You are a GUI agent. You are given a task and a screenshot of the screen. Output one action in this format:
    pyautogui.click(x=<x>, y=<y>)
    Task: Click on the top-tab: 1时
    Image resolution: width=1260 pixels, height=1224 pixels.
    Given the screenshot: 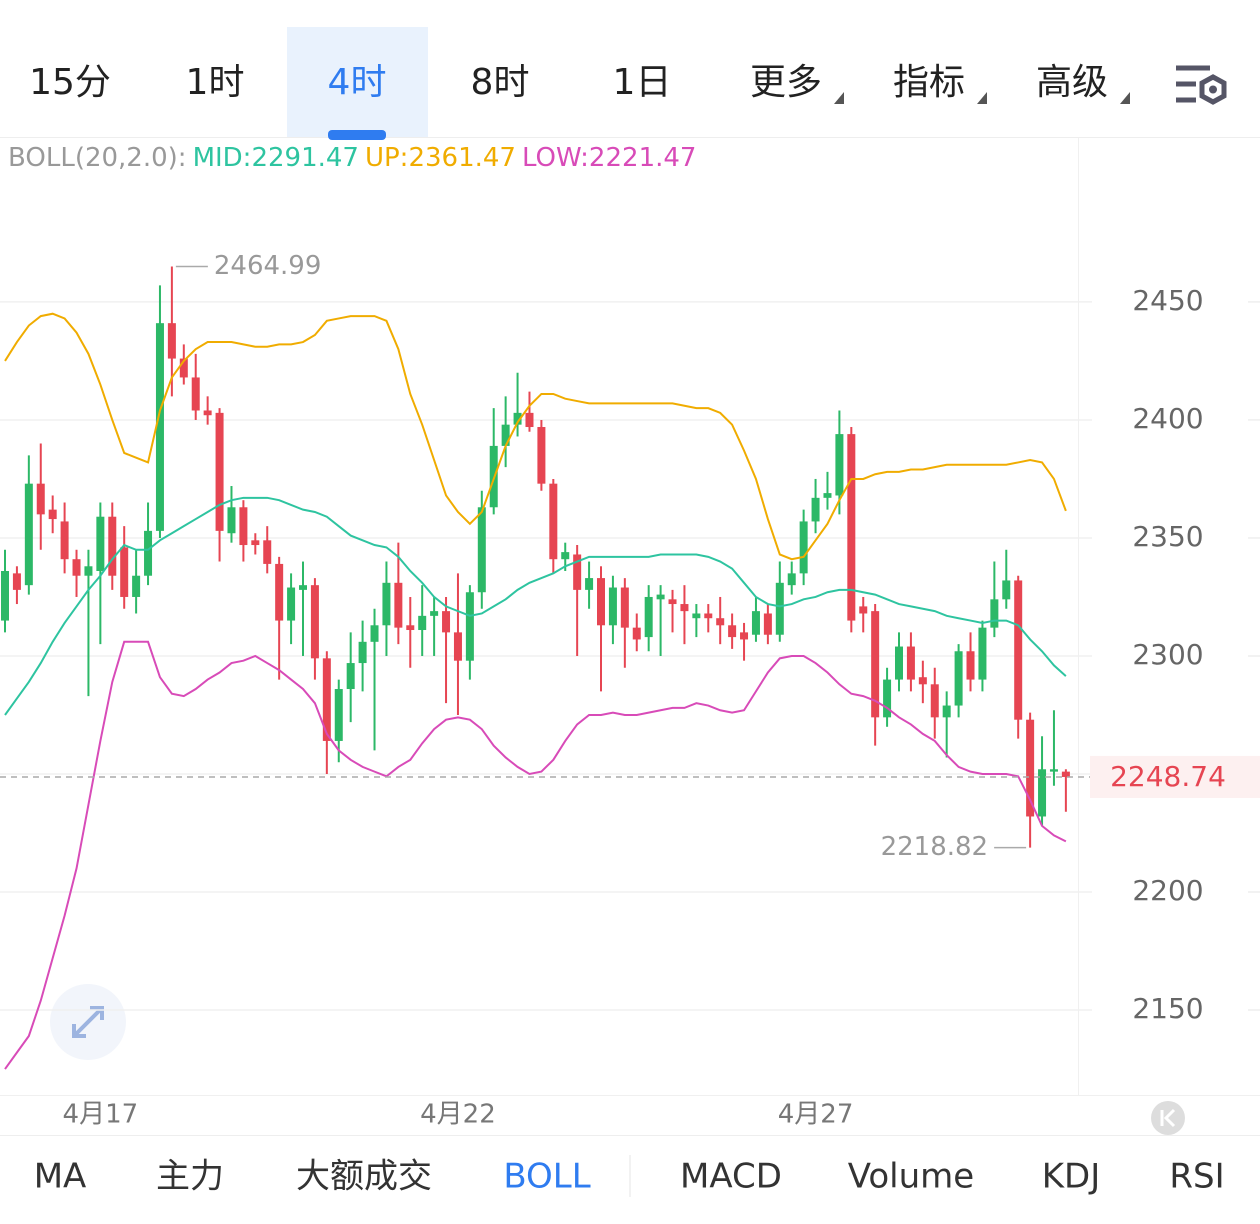 What is the action you would take?
    pyautogui.click(x=215, y=82)
    